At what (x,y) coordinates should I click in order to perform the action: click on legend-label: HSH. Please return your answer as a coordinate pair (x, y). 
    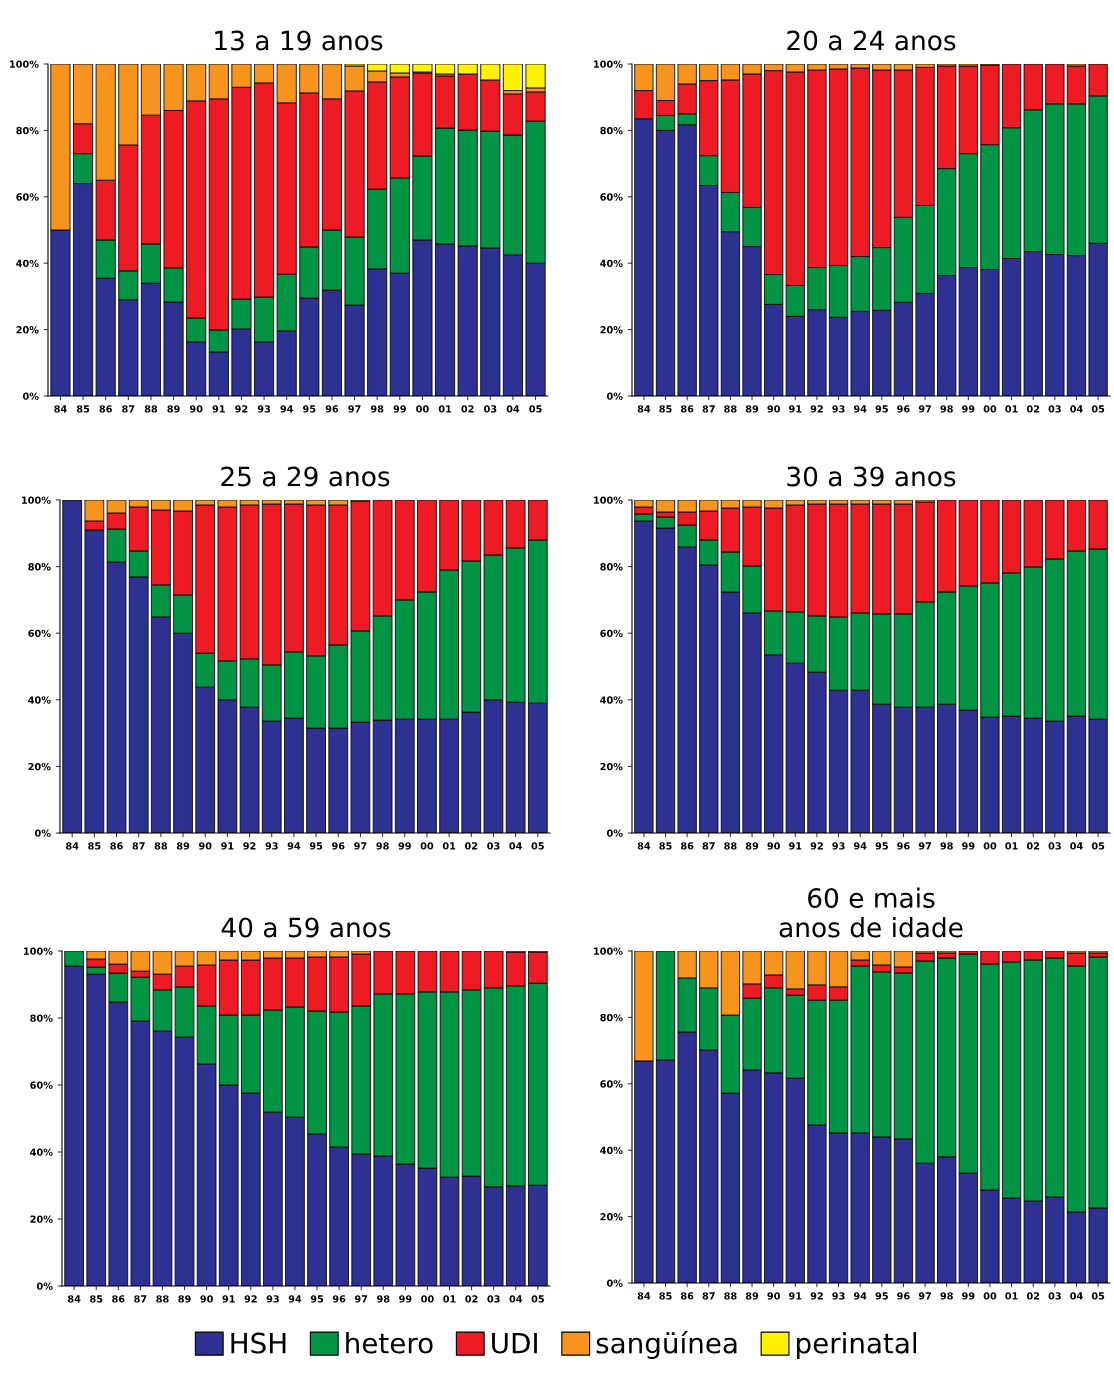
    Looking at the image, I should click on (258, 1343).